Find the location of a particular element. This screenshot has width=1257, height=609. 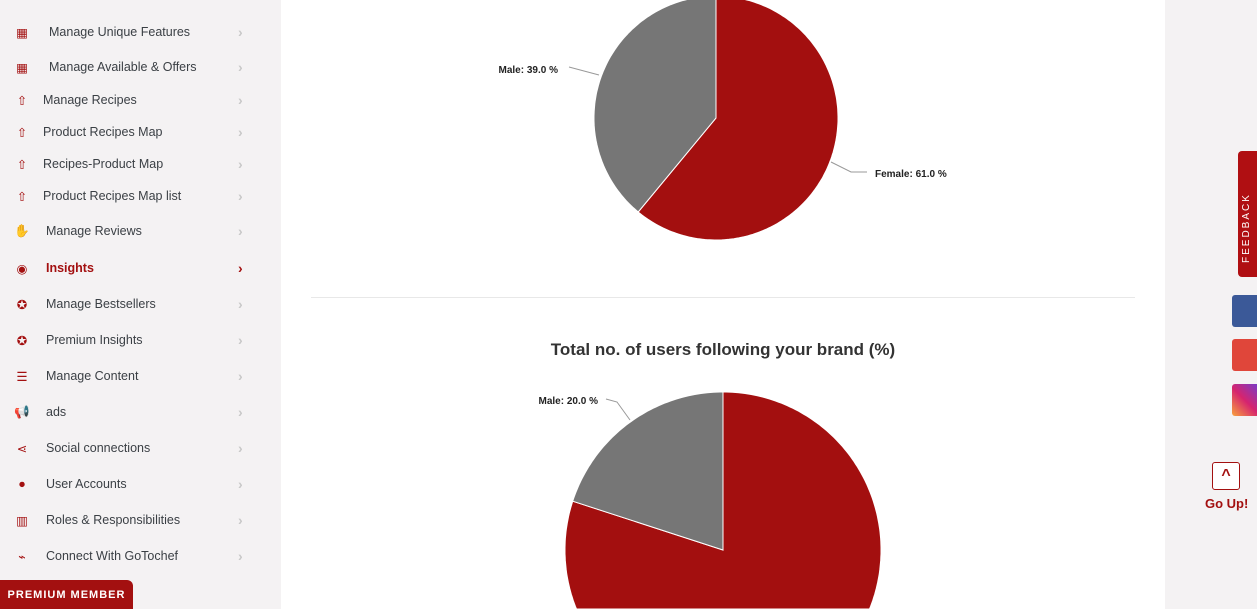

sidebar-item-label: Connect With GoTochef is located at coordinates (112, 556).